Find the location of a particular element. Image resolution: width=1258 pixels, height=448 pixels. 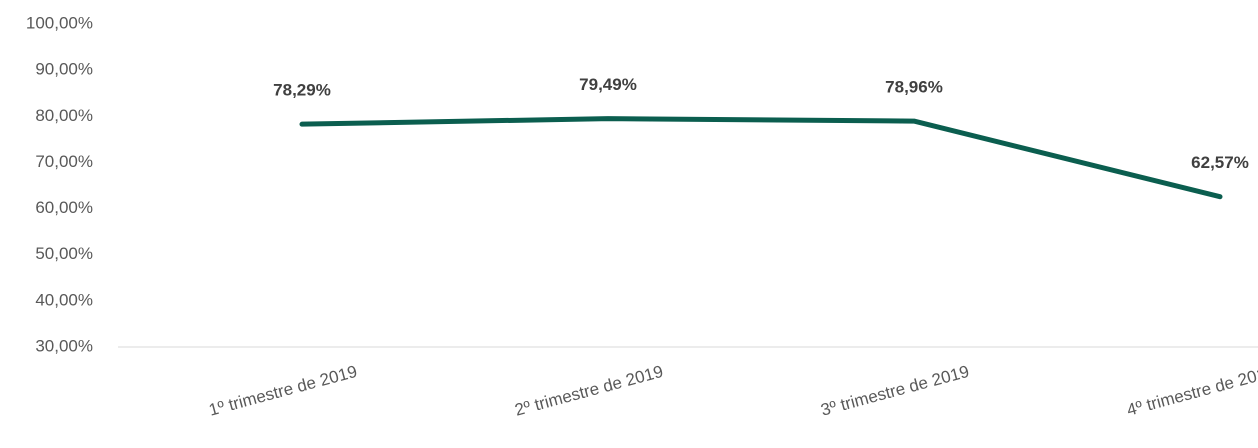

y-tick-label: 50,00% is located at coordinates (64, 253).